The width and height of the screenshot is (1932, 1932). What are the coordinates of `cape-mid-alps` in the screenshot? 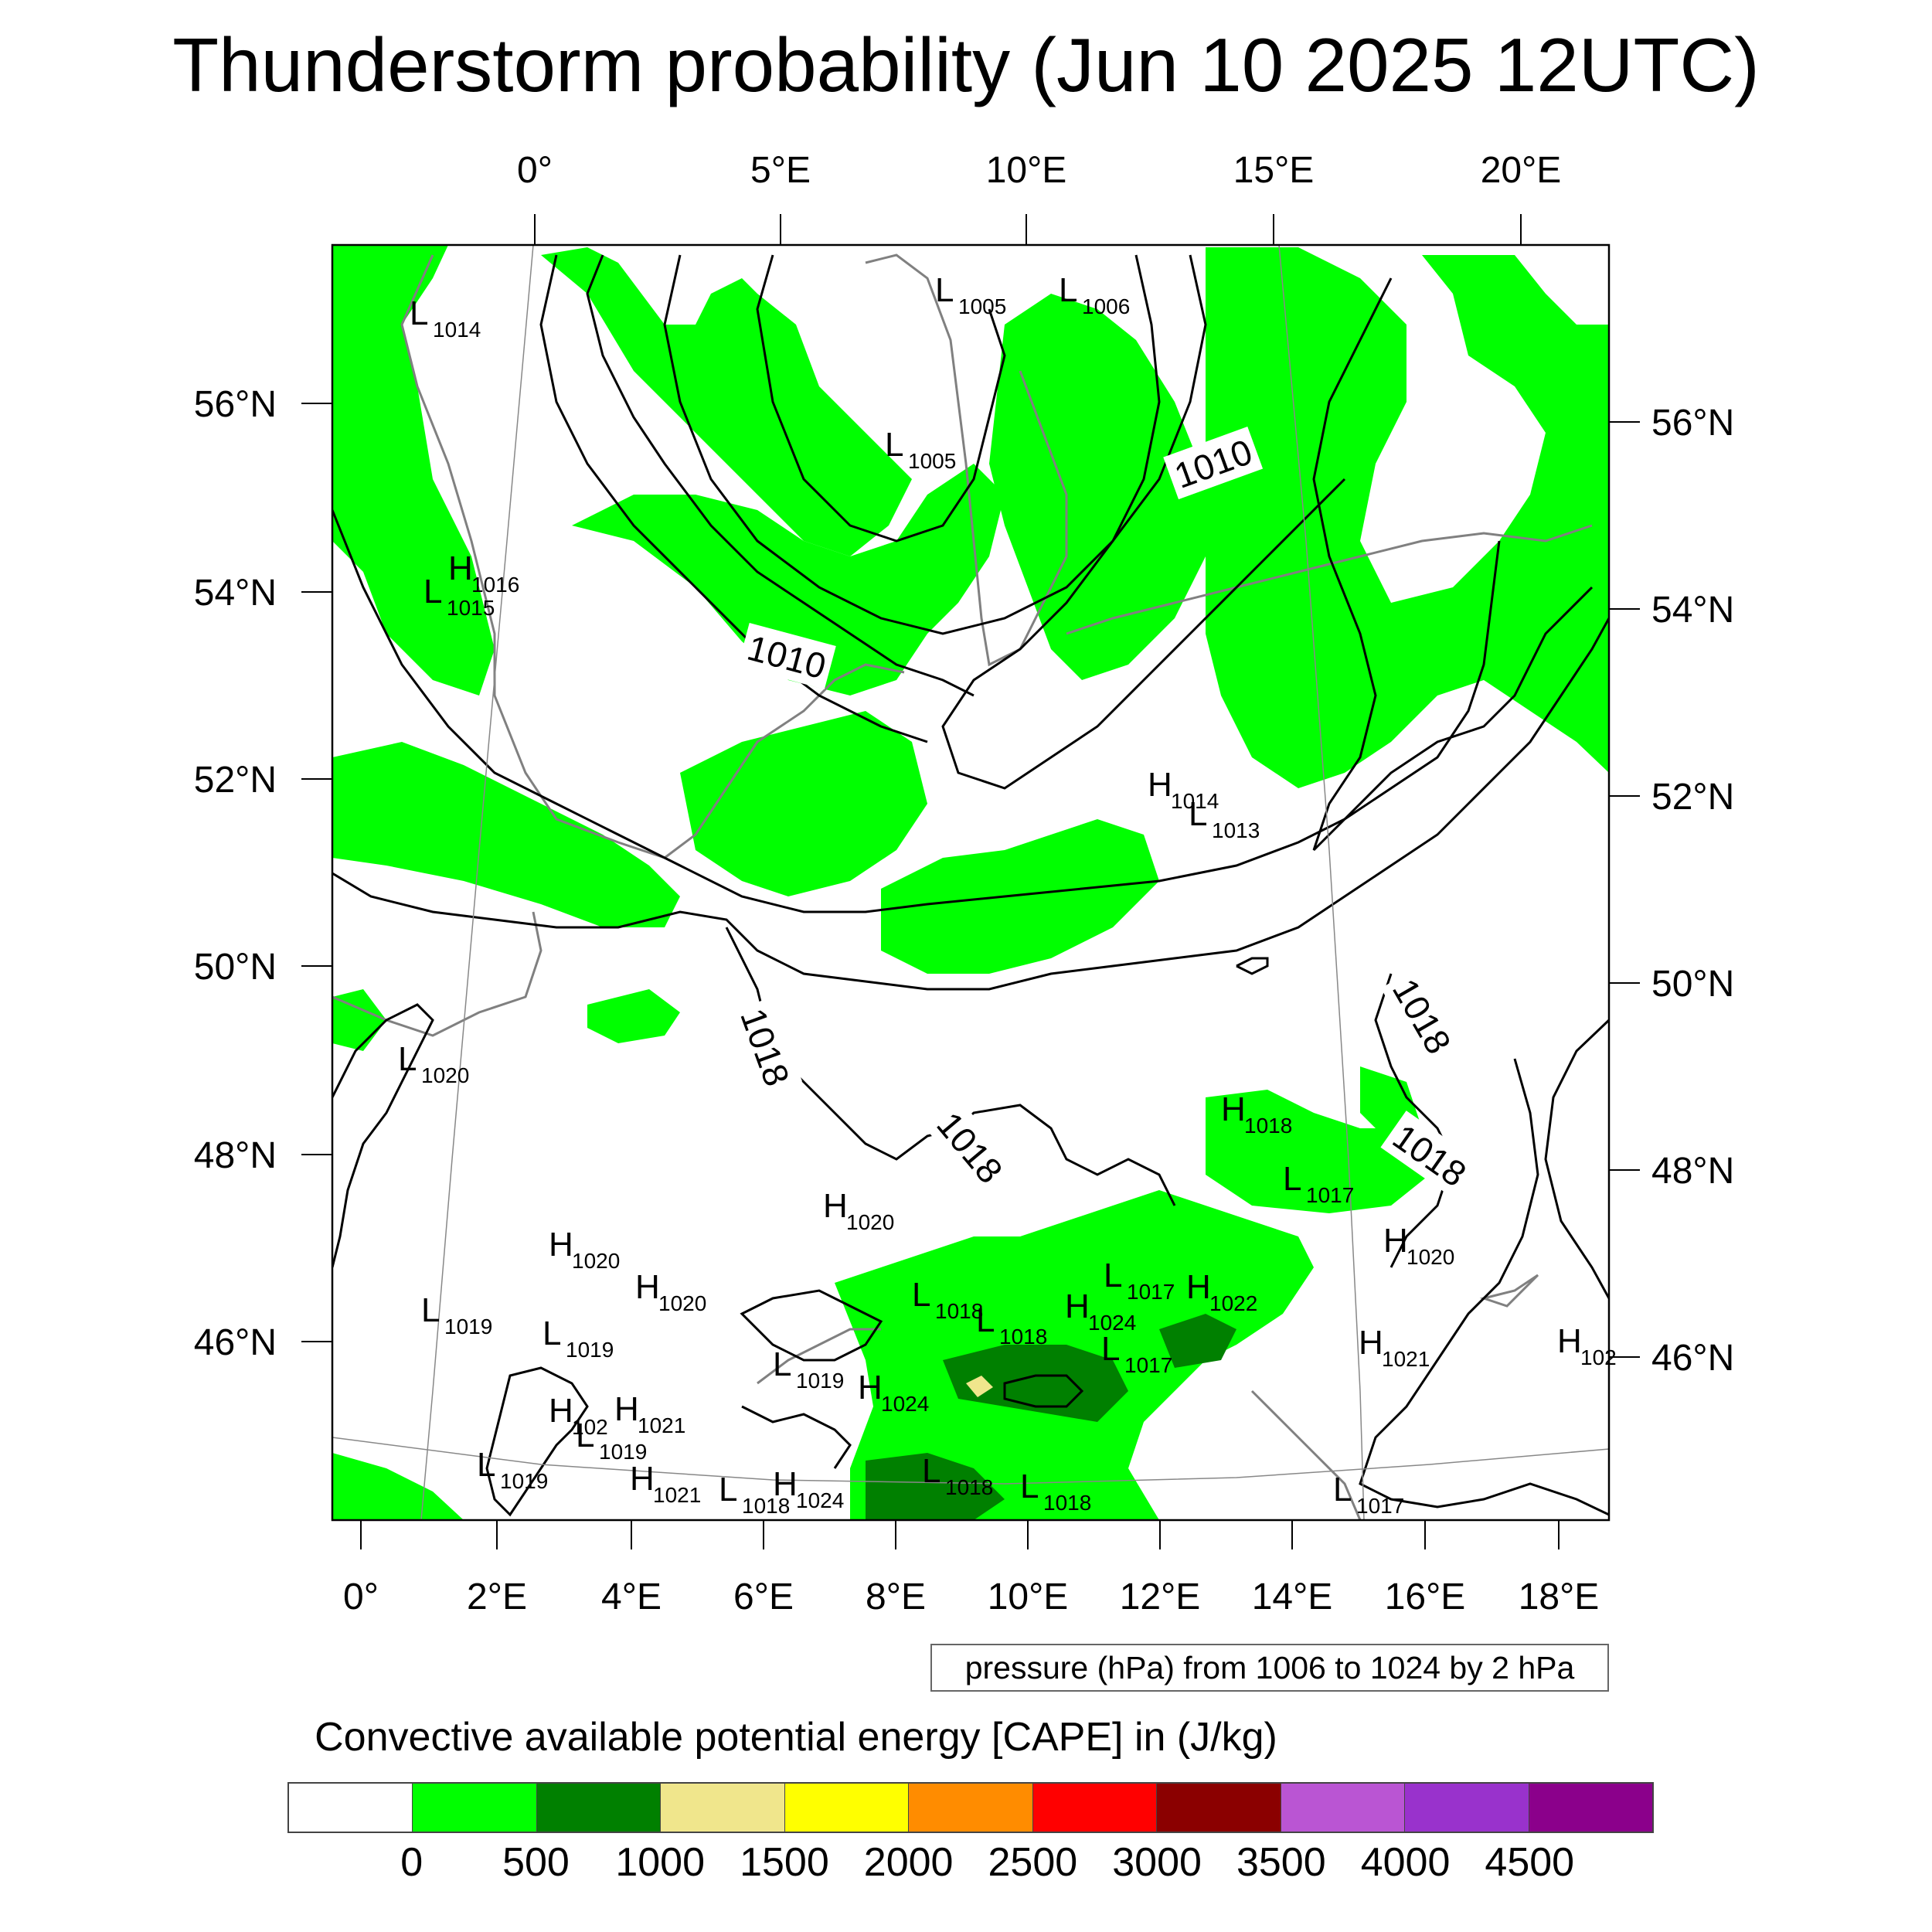 It's located at (1035, 1383).